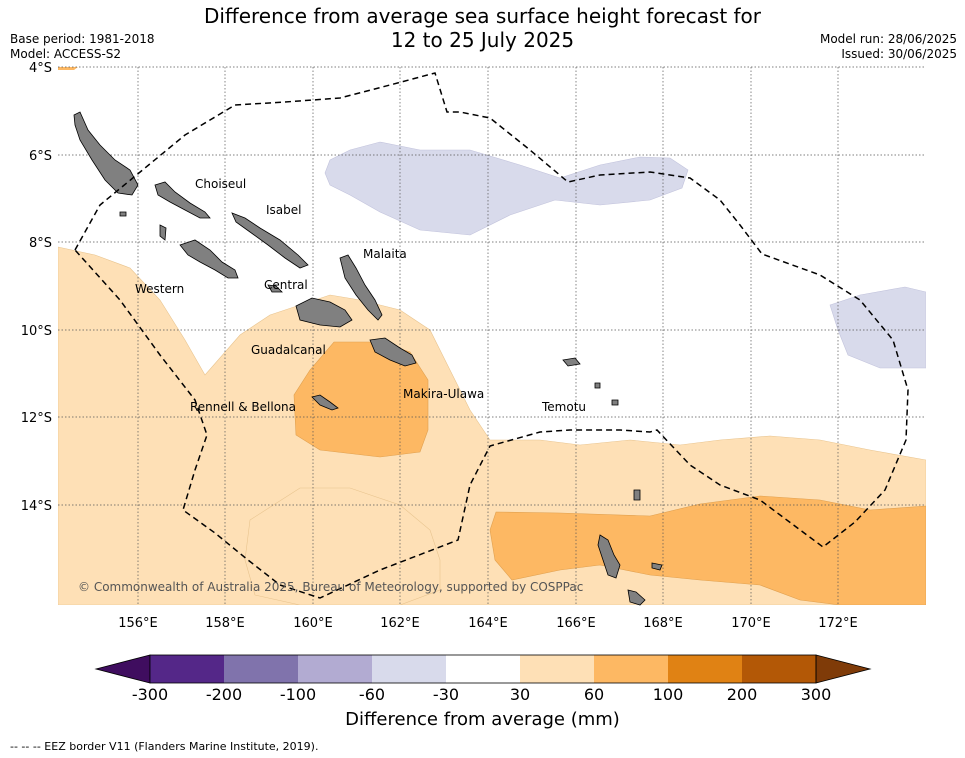  Describe the element at coordinates (751, 623) in the screenshot. I see `lon-label: 170°E` at that location.